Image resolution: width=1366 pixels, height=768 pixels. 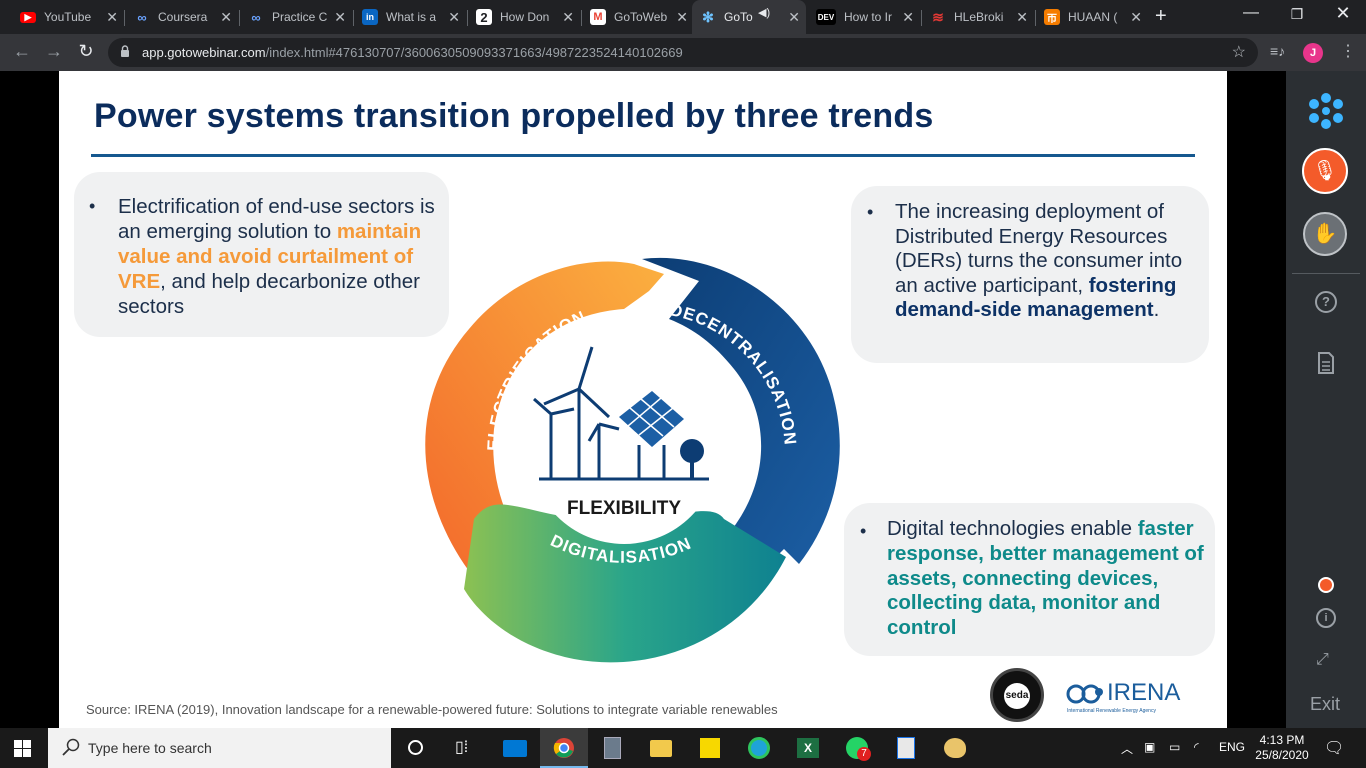 I want to click on taskbar-edge, so click(x=759, y=748).